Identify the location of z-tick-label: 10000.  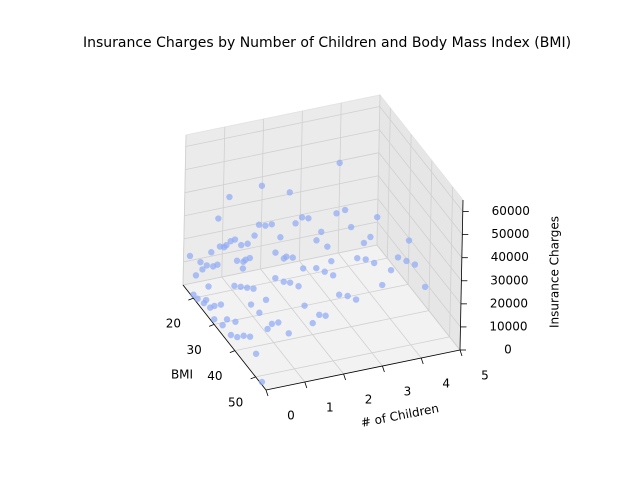
(508, 326).